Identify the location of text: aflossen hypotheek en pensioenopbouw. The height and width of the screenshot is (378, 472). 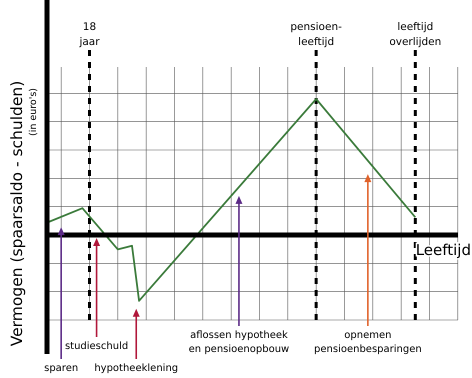
(239, 342).